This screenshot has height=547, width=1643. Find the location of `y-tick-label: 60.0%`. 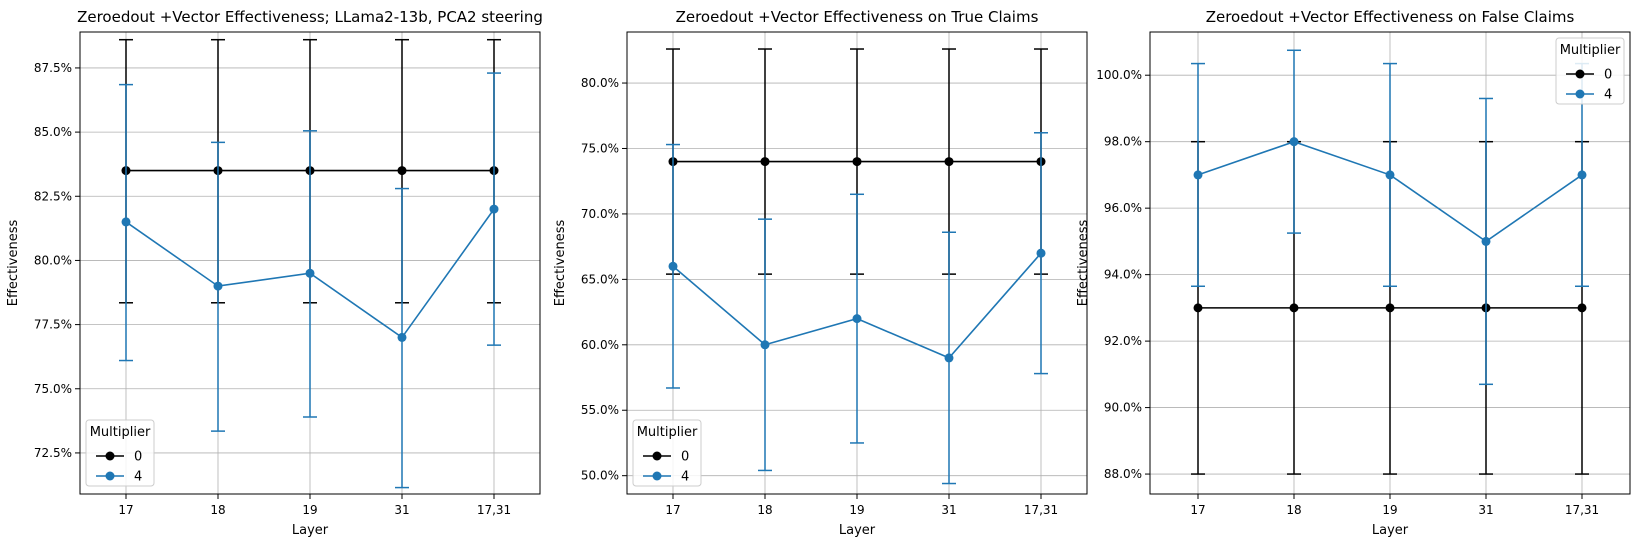

y-tick-label: 60.0% is located at coordinates (600, 345).